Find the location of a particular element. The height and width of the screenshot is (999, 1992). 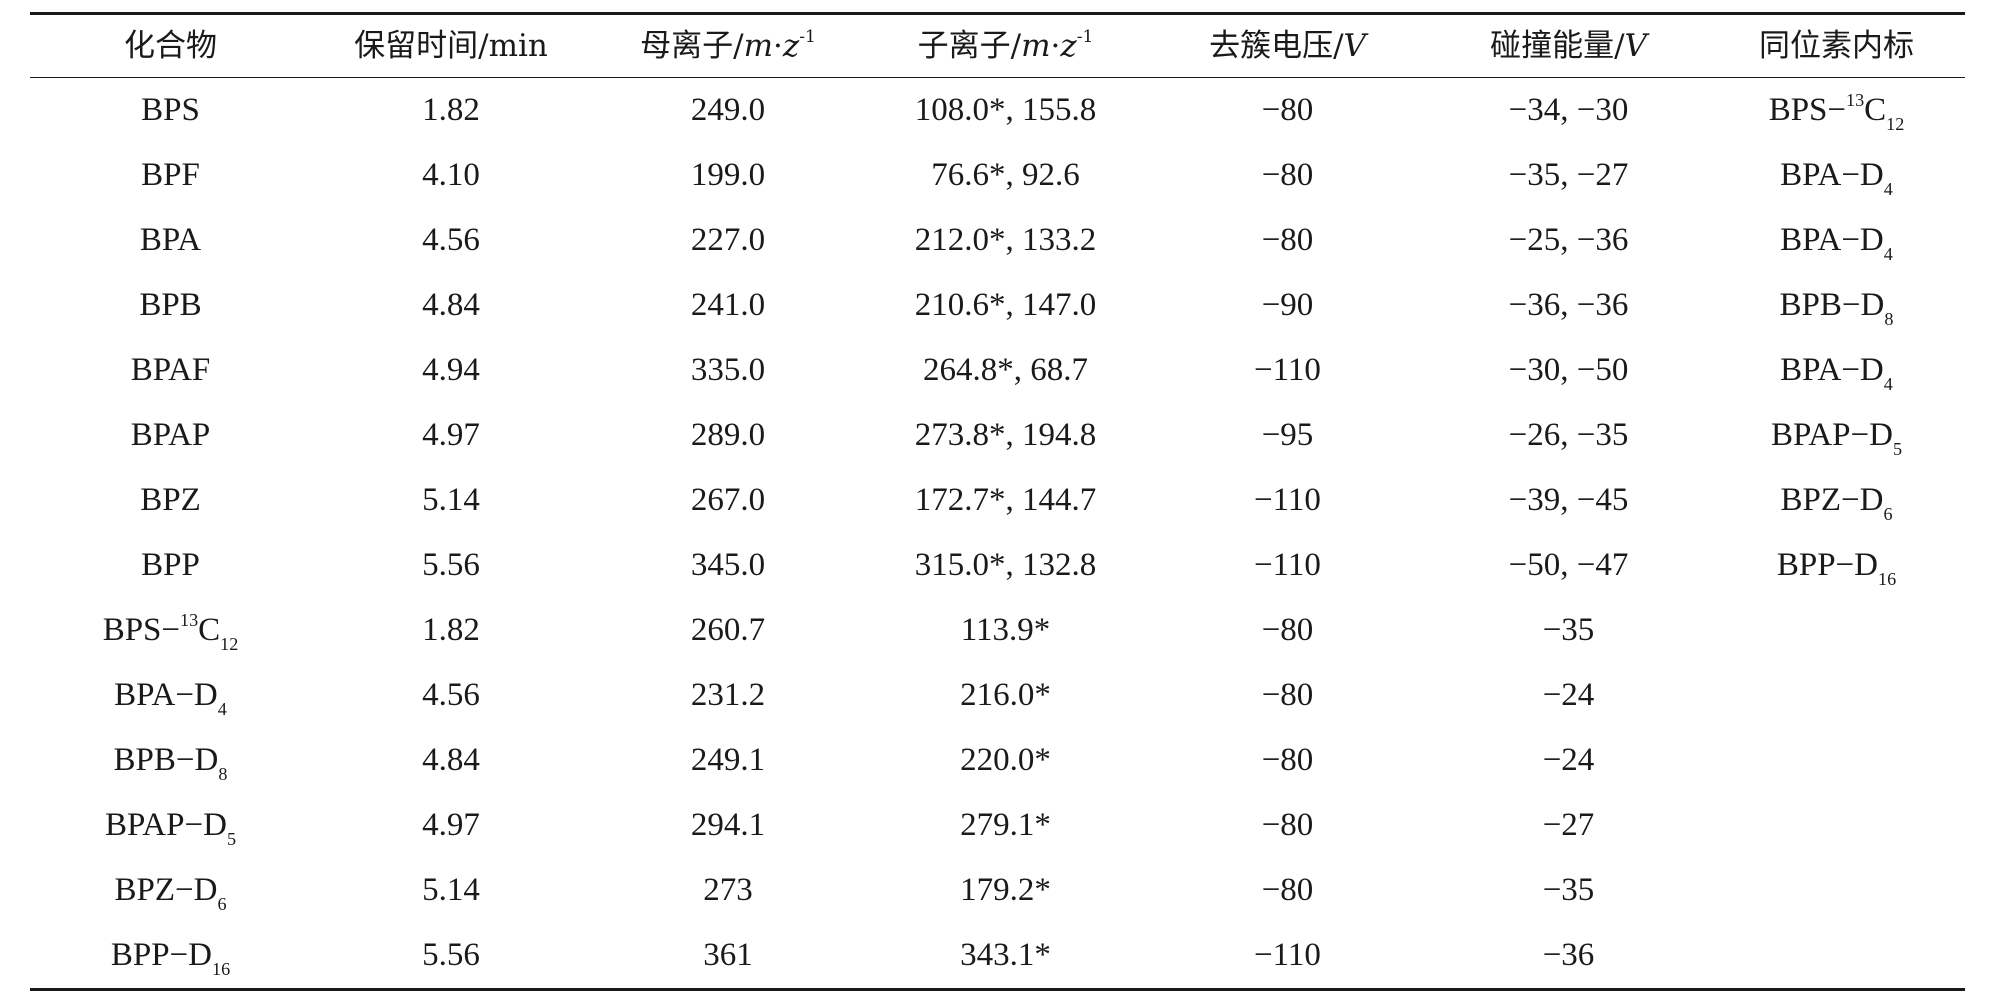

cell-product-ion: 273.8*, 194.8 is located at coordinates (1005, 435).